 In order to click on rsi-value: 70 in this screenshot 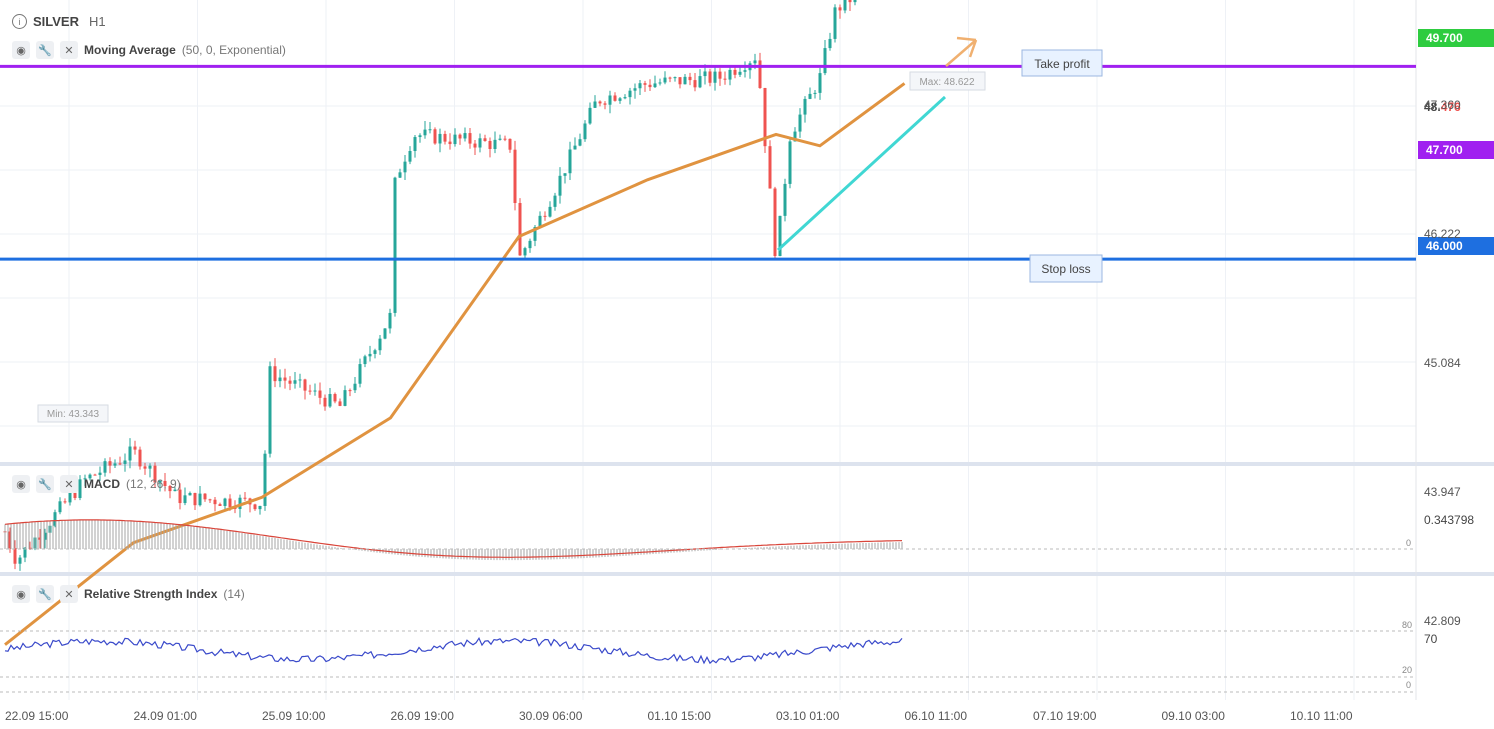, I will do `click(1431, 639)`.